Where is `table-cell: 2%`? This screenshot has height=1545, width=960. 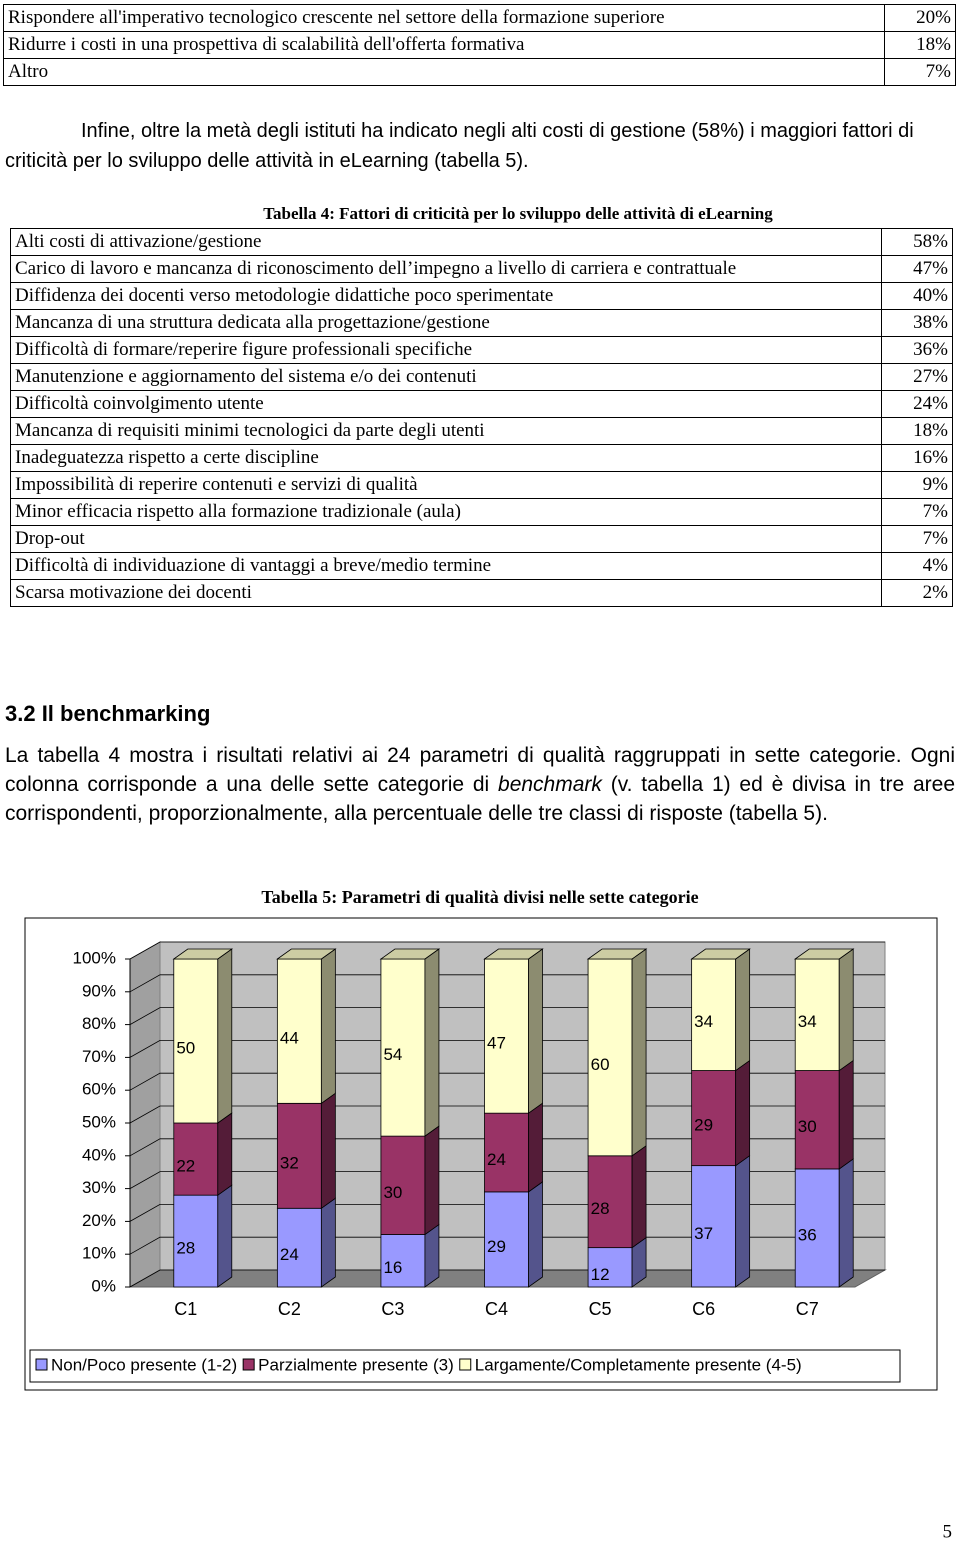 table-cell: 2% is located at coordinates (917, 593).